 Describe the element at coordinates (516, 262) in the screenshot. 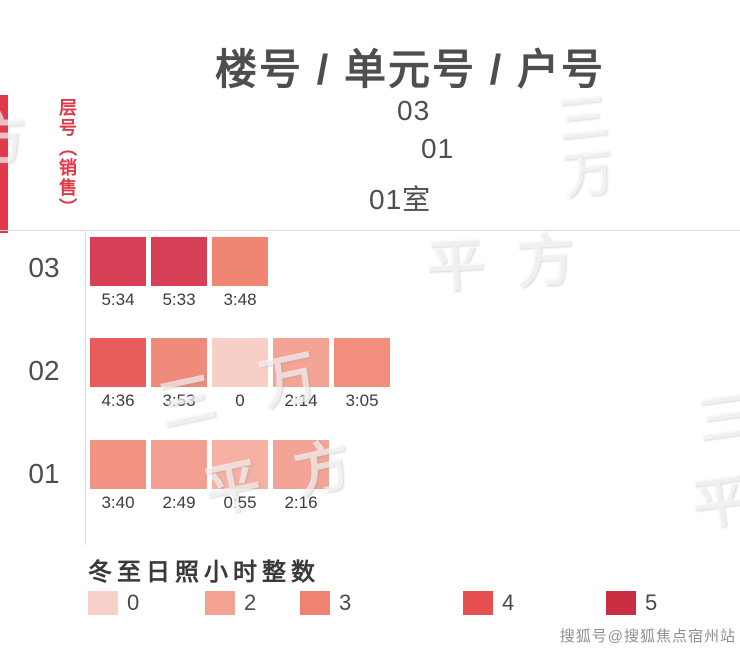

I see `watermark-text: 平方` at that location.